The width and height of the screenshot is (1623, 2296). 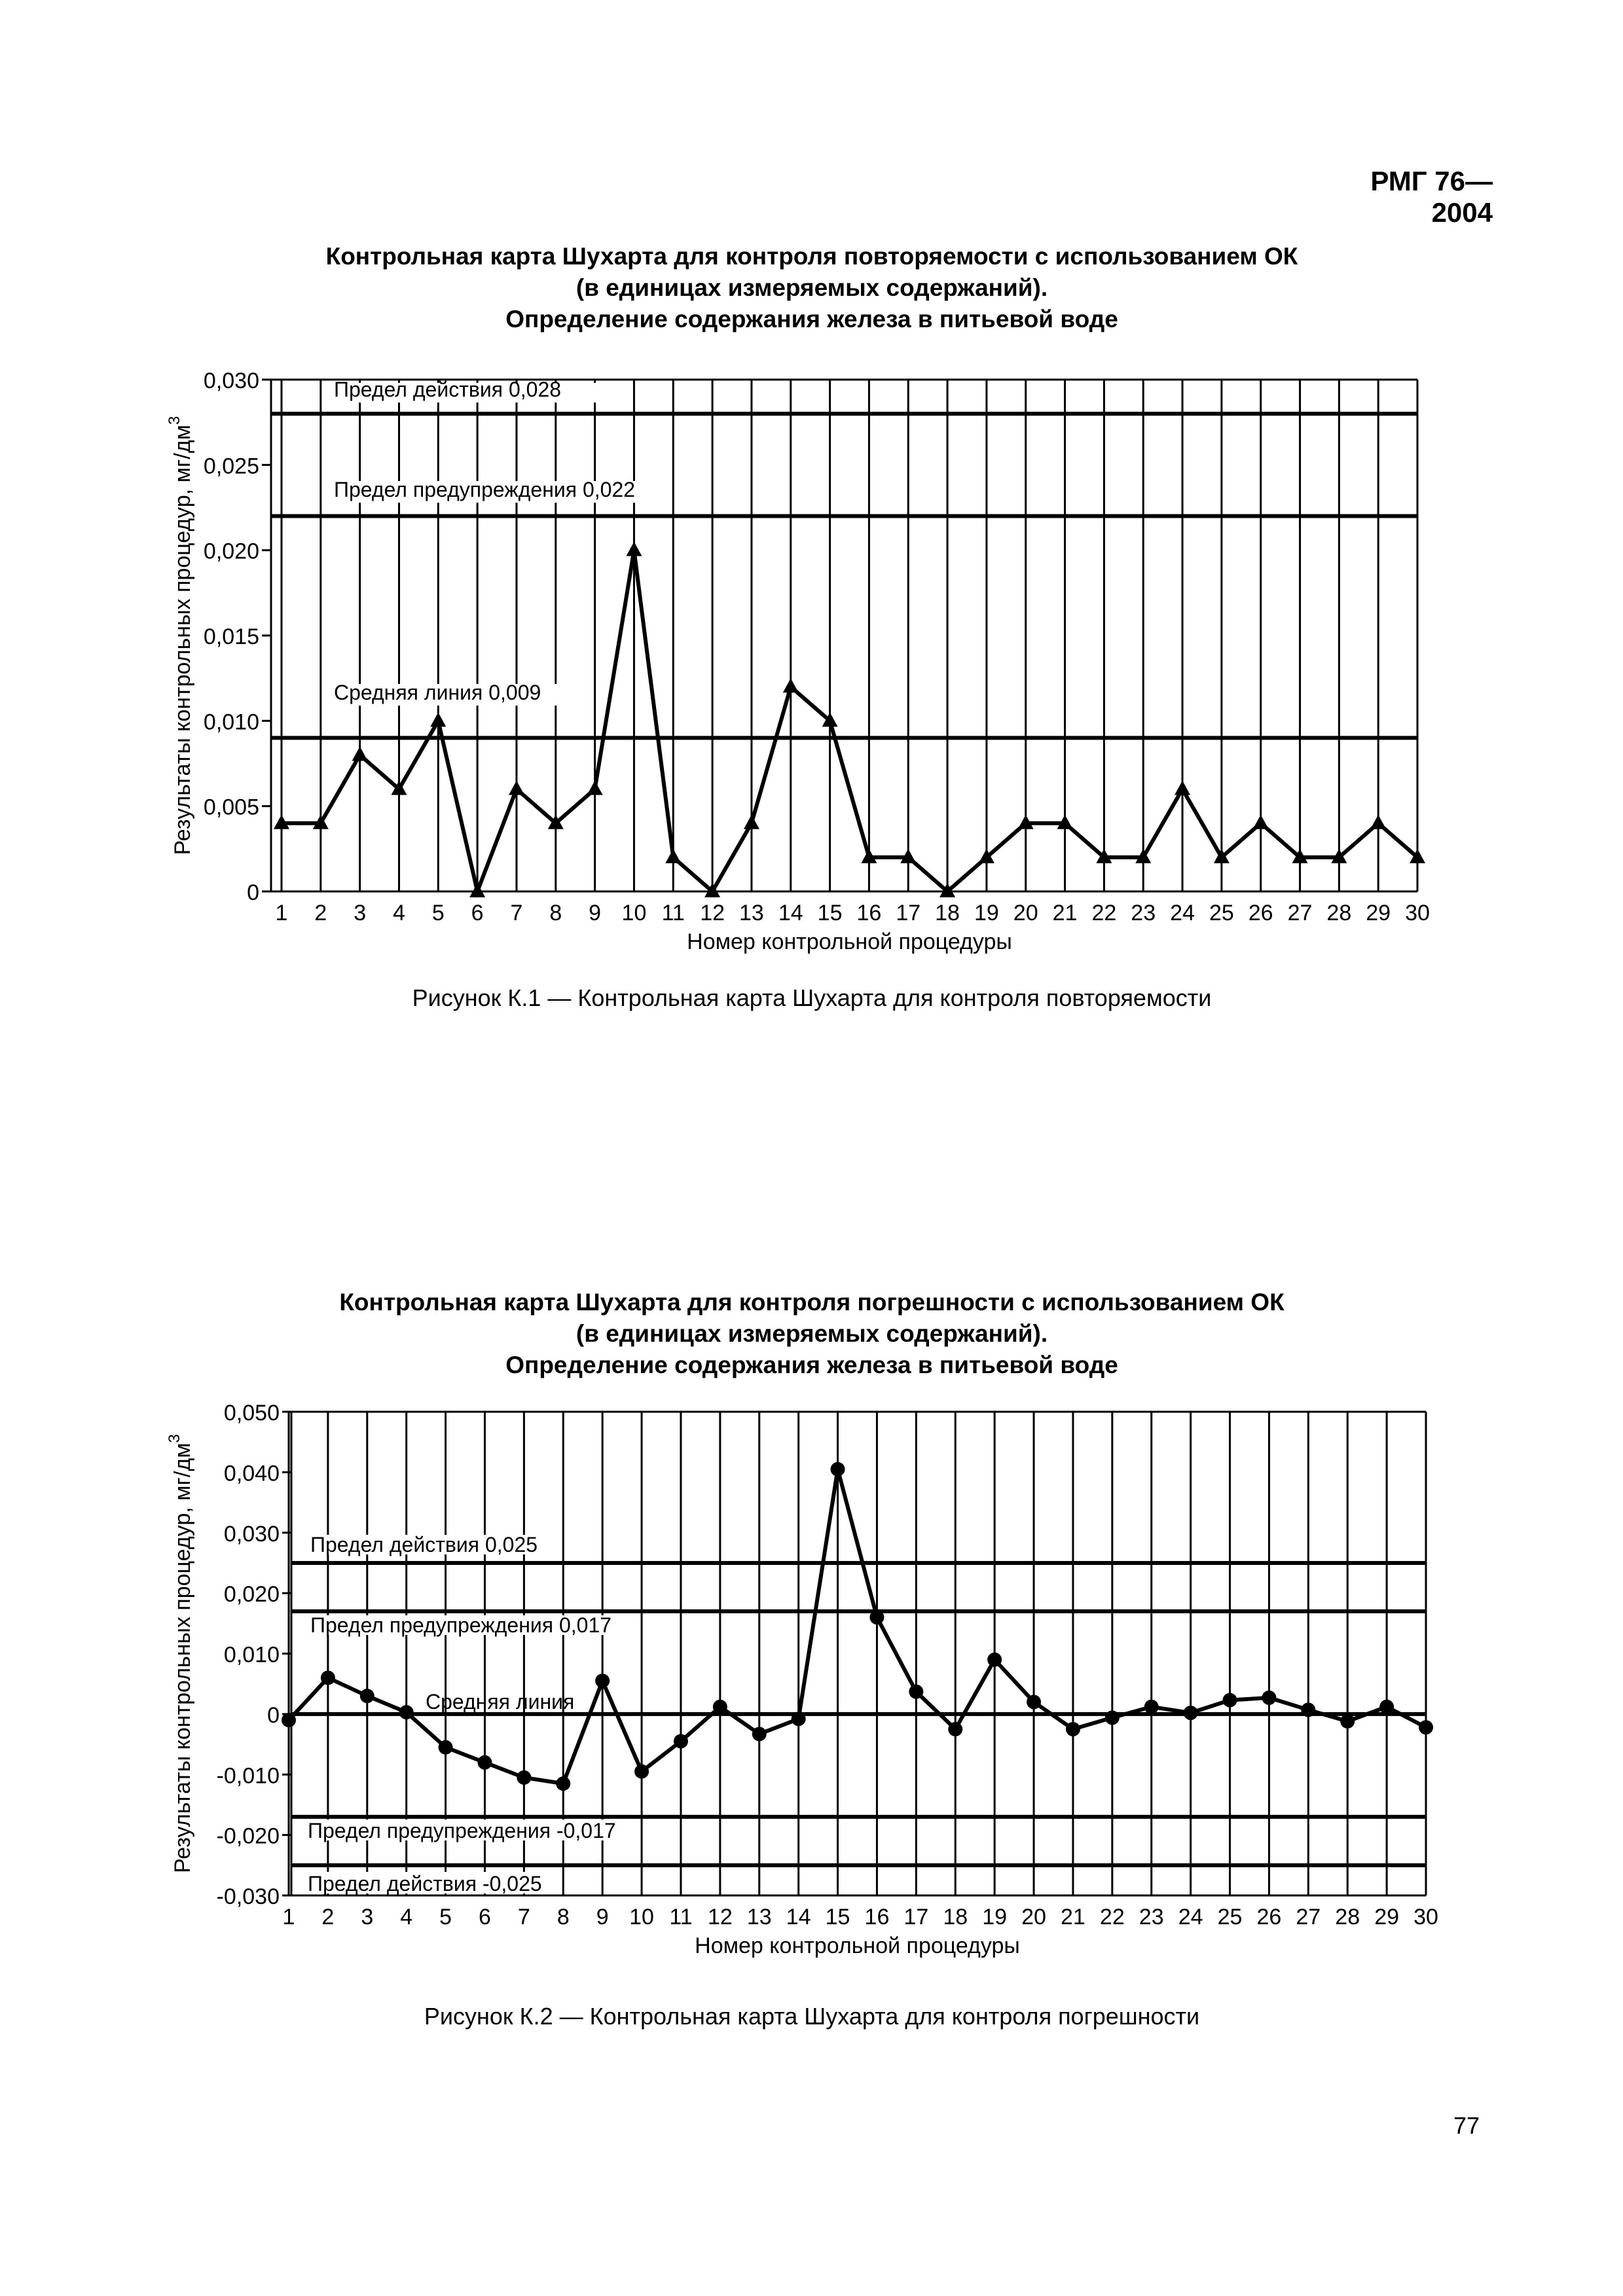 What do you see at coordinates (1338, 913) in the screenshot?
I see `chart1-x-tick-label: 28` at bounding box center [1338, 913].